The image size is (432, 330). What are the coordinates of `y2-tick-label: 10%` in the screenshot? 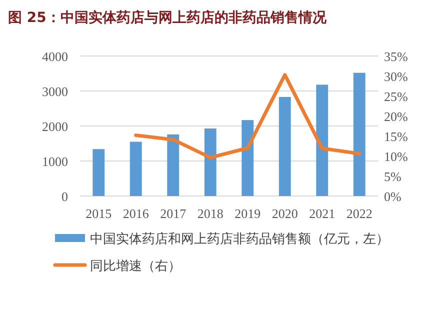 It's located at (396, 156).